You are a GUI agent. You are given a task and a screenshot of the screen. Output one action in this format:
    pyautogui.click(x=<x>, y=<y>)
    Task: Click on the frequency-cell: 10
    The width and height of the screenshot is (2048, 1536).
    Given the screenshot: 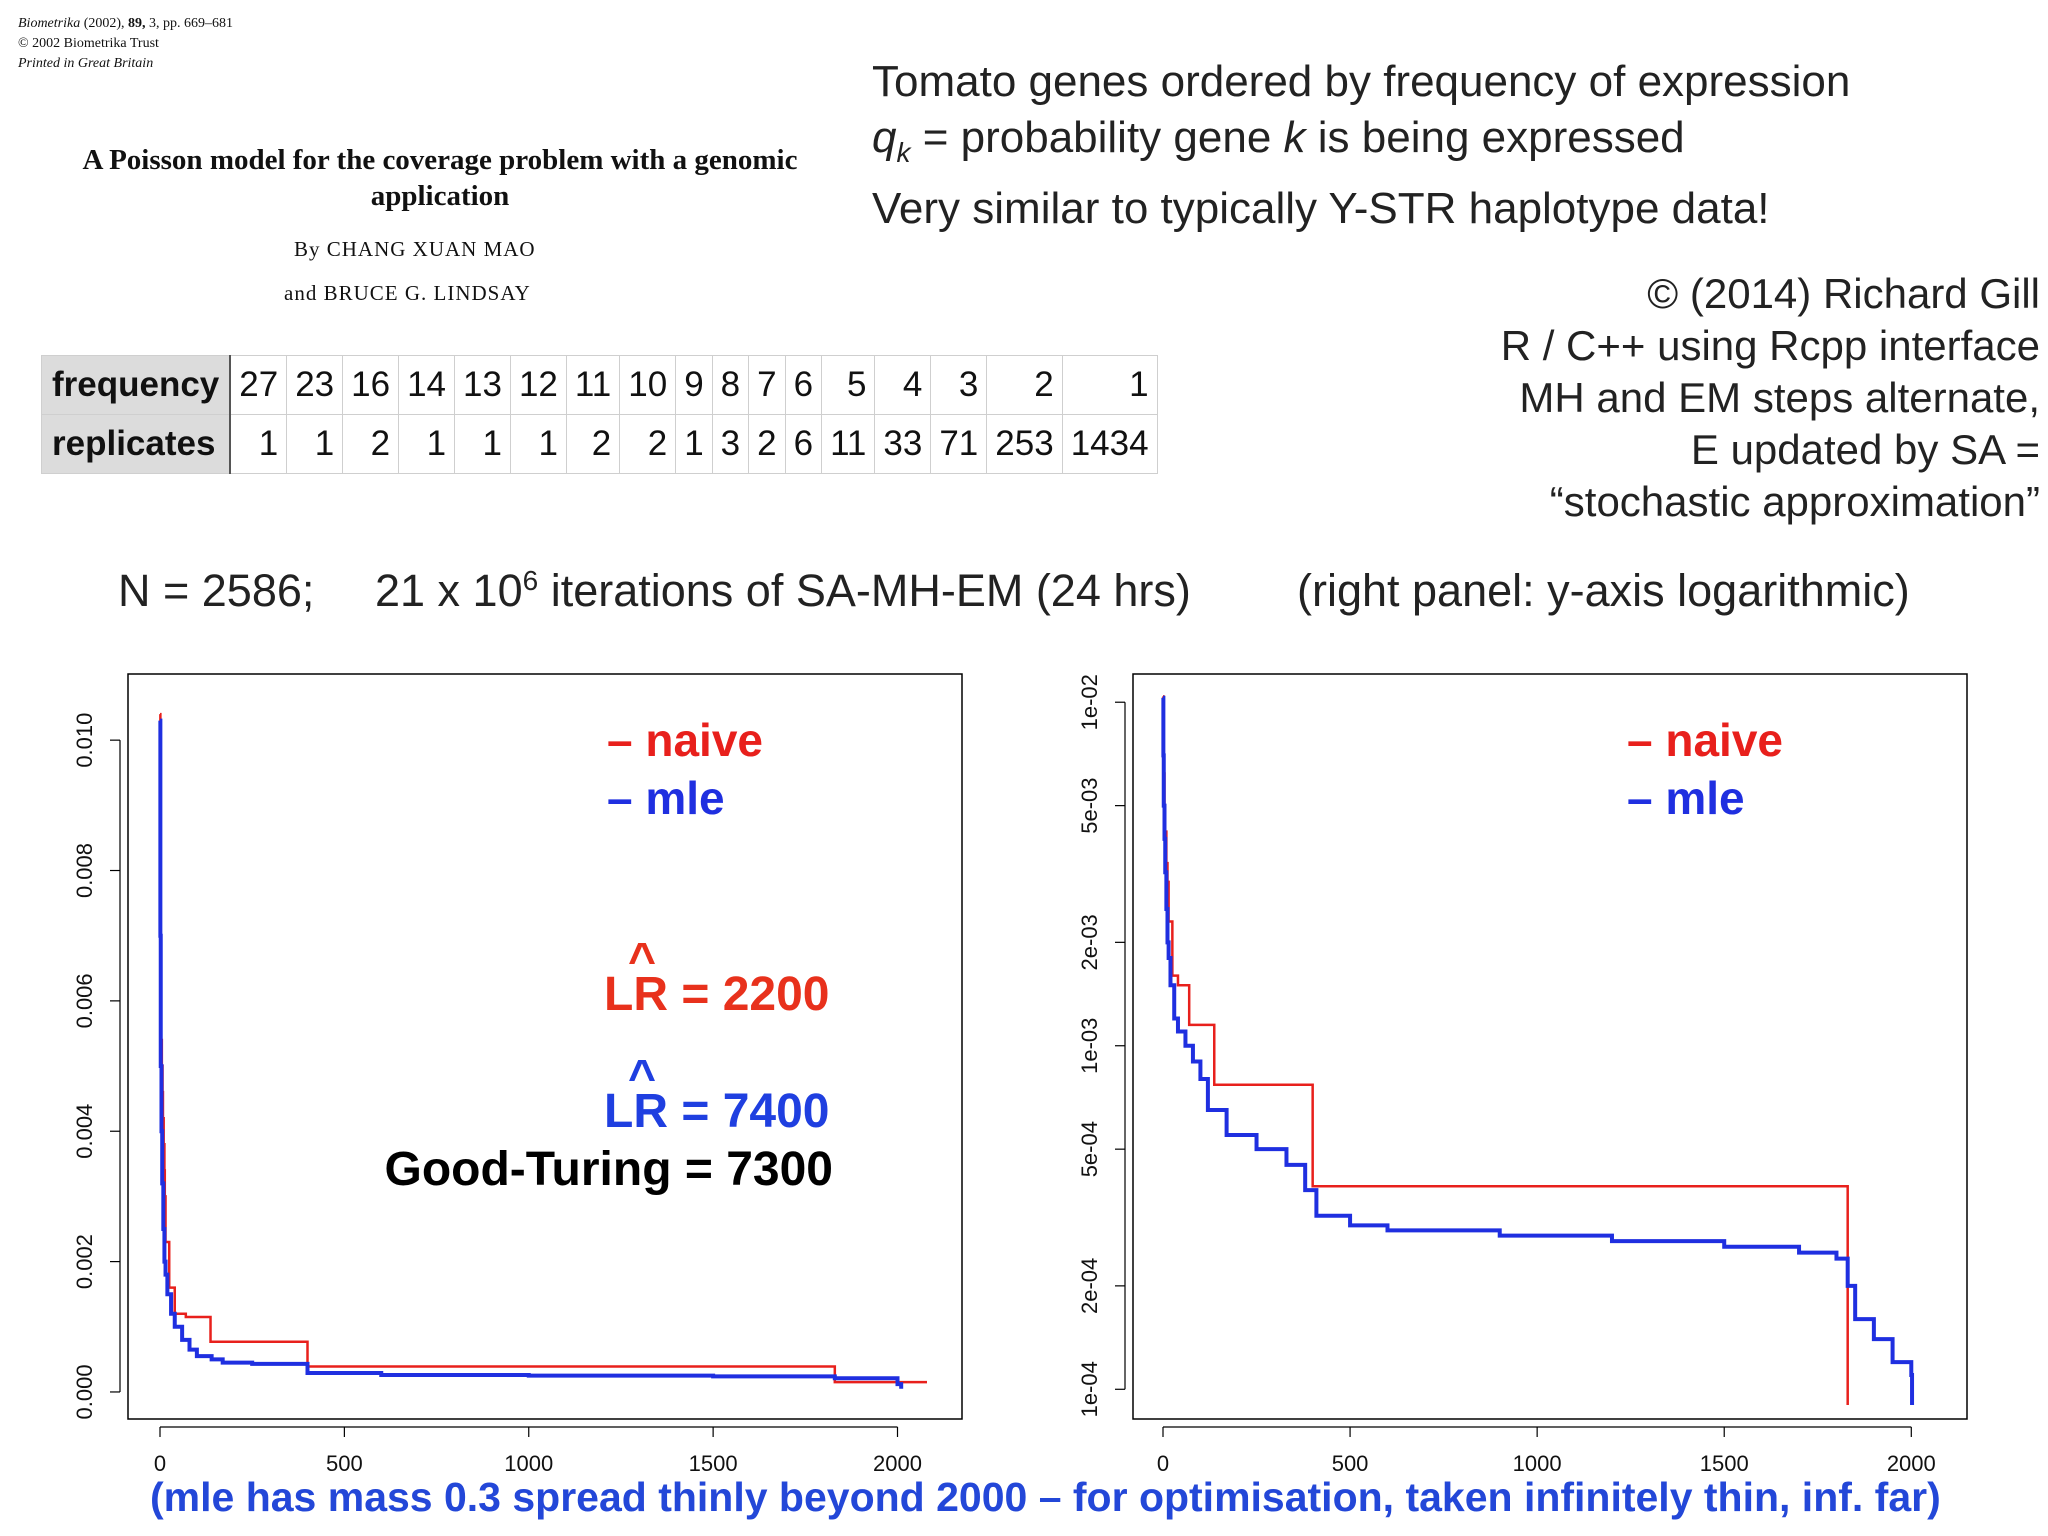 What is the action you would take?
    pyautogui.click(x=648, y=385)
    